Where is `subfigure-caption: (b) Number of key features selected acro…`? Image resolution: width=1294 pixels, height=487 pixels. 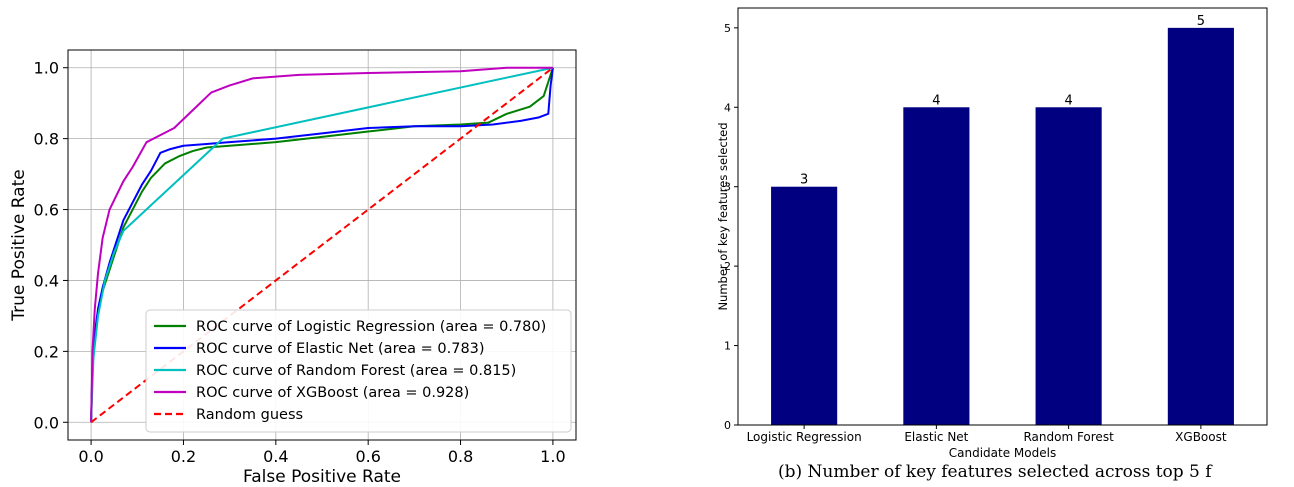 subfigure-caption: (b) Number of key features selected acro… is located at coordinates (1036, 474).